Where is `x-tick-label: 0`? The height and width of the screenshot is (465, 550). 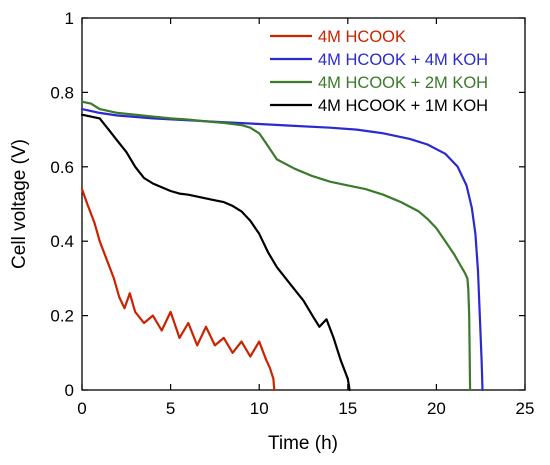
x-tick-label: 0 is located at coordinates (81, 408).